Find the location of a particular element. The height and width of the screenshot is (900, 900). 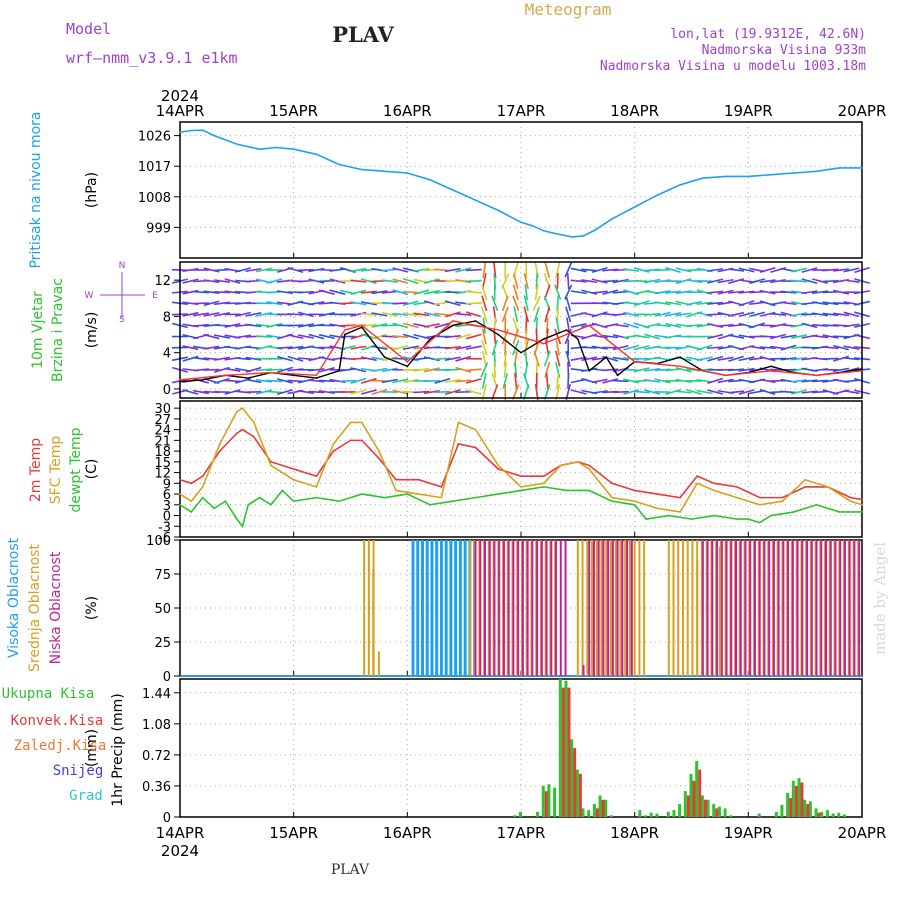

y-tick-label: 18 is located at coordinates (162, 452).